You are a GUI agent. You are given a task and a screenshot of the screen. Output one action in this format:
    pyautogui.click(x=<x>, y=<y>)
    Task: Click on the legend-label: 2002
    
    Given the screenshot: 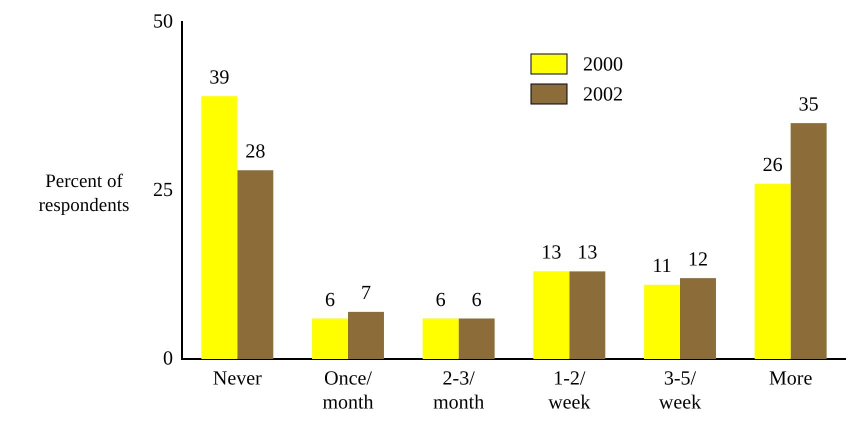 What is the action you would take?
    pyautogui.click(x=603, y=94)
    